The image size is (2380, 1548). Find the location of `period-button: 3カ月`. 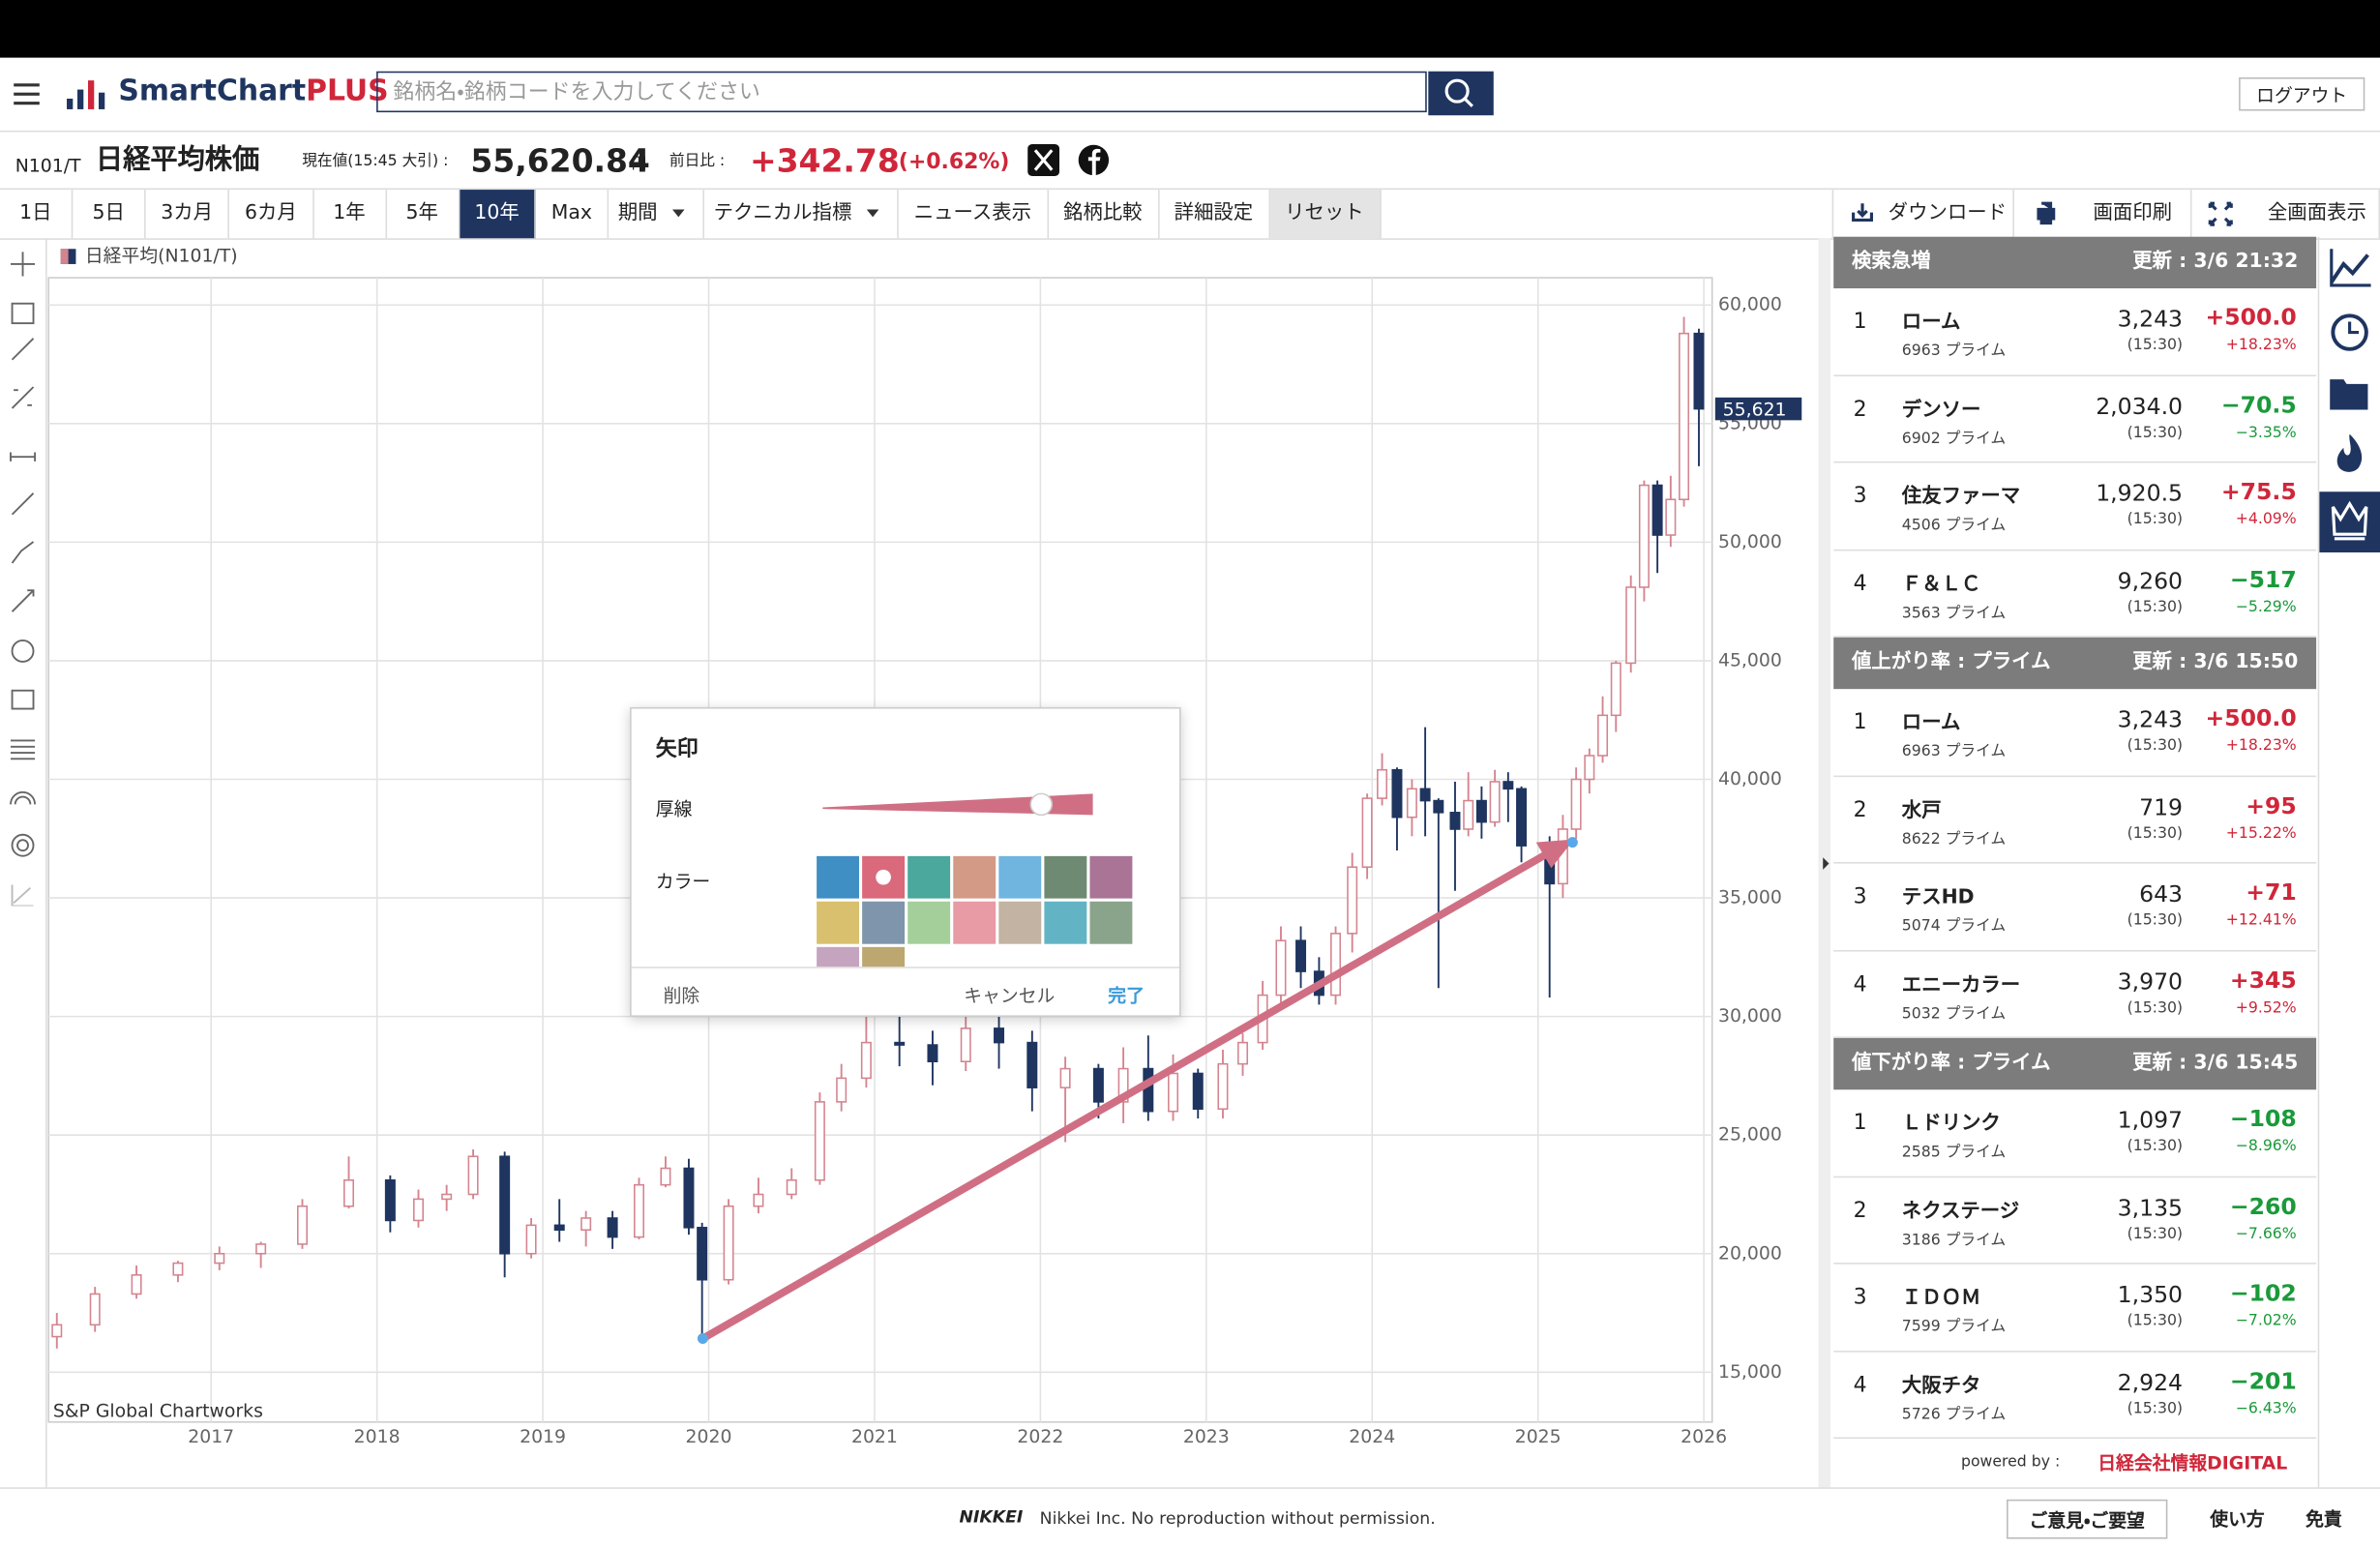

period-button: 3カ月 is located at coordinates (188, 214).